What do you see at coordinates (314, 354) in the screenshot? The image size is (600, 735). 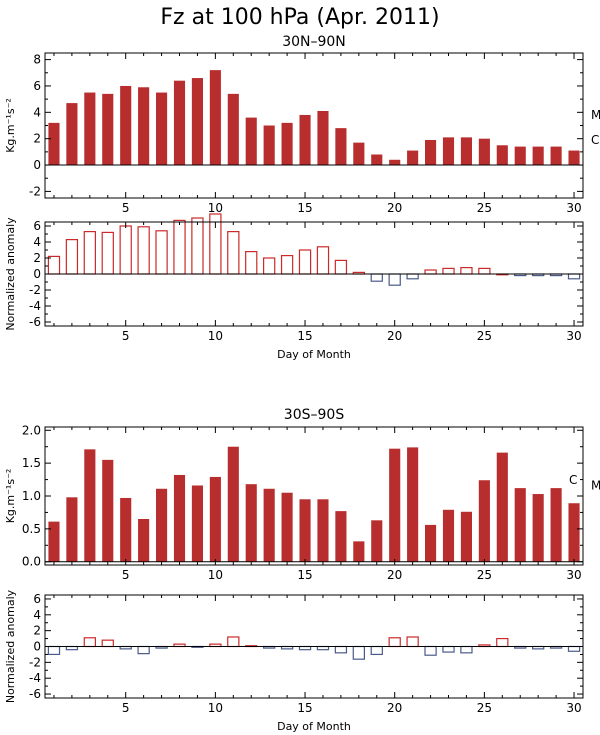 I see `xlabel-nh-anomaly: Day of Month` at bounding box center [314, 354].